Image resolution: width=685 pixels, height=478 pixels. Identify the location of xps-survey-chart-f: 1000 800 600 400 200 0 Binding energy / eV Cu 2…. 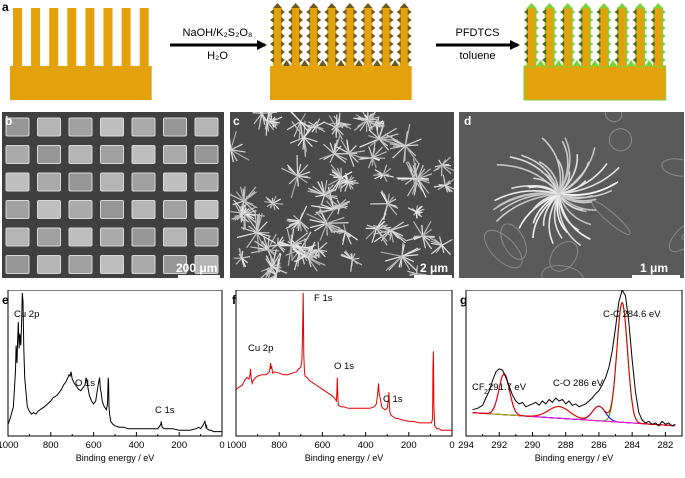
(341, 376).